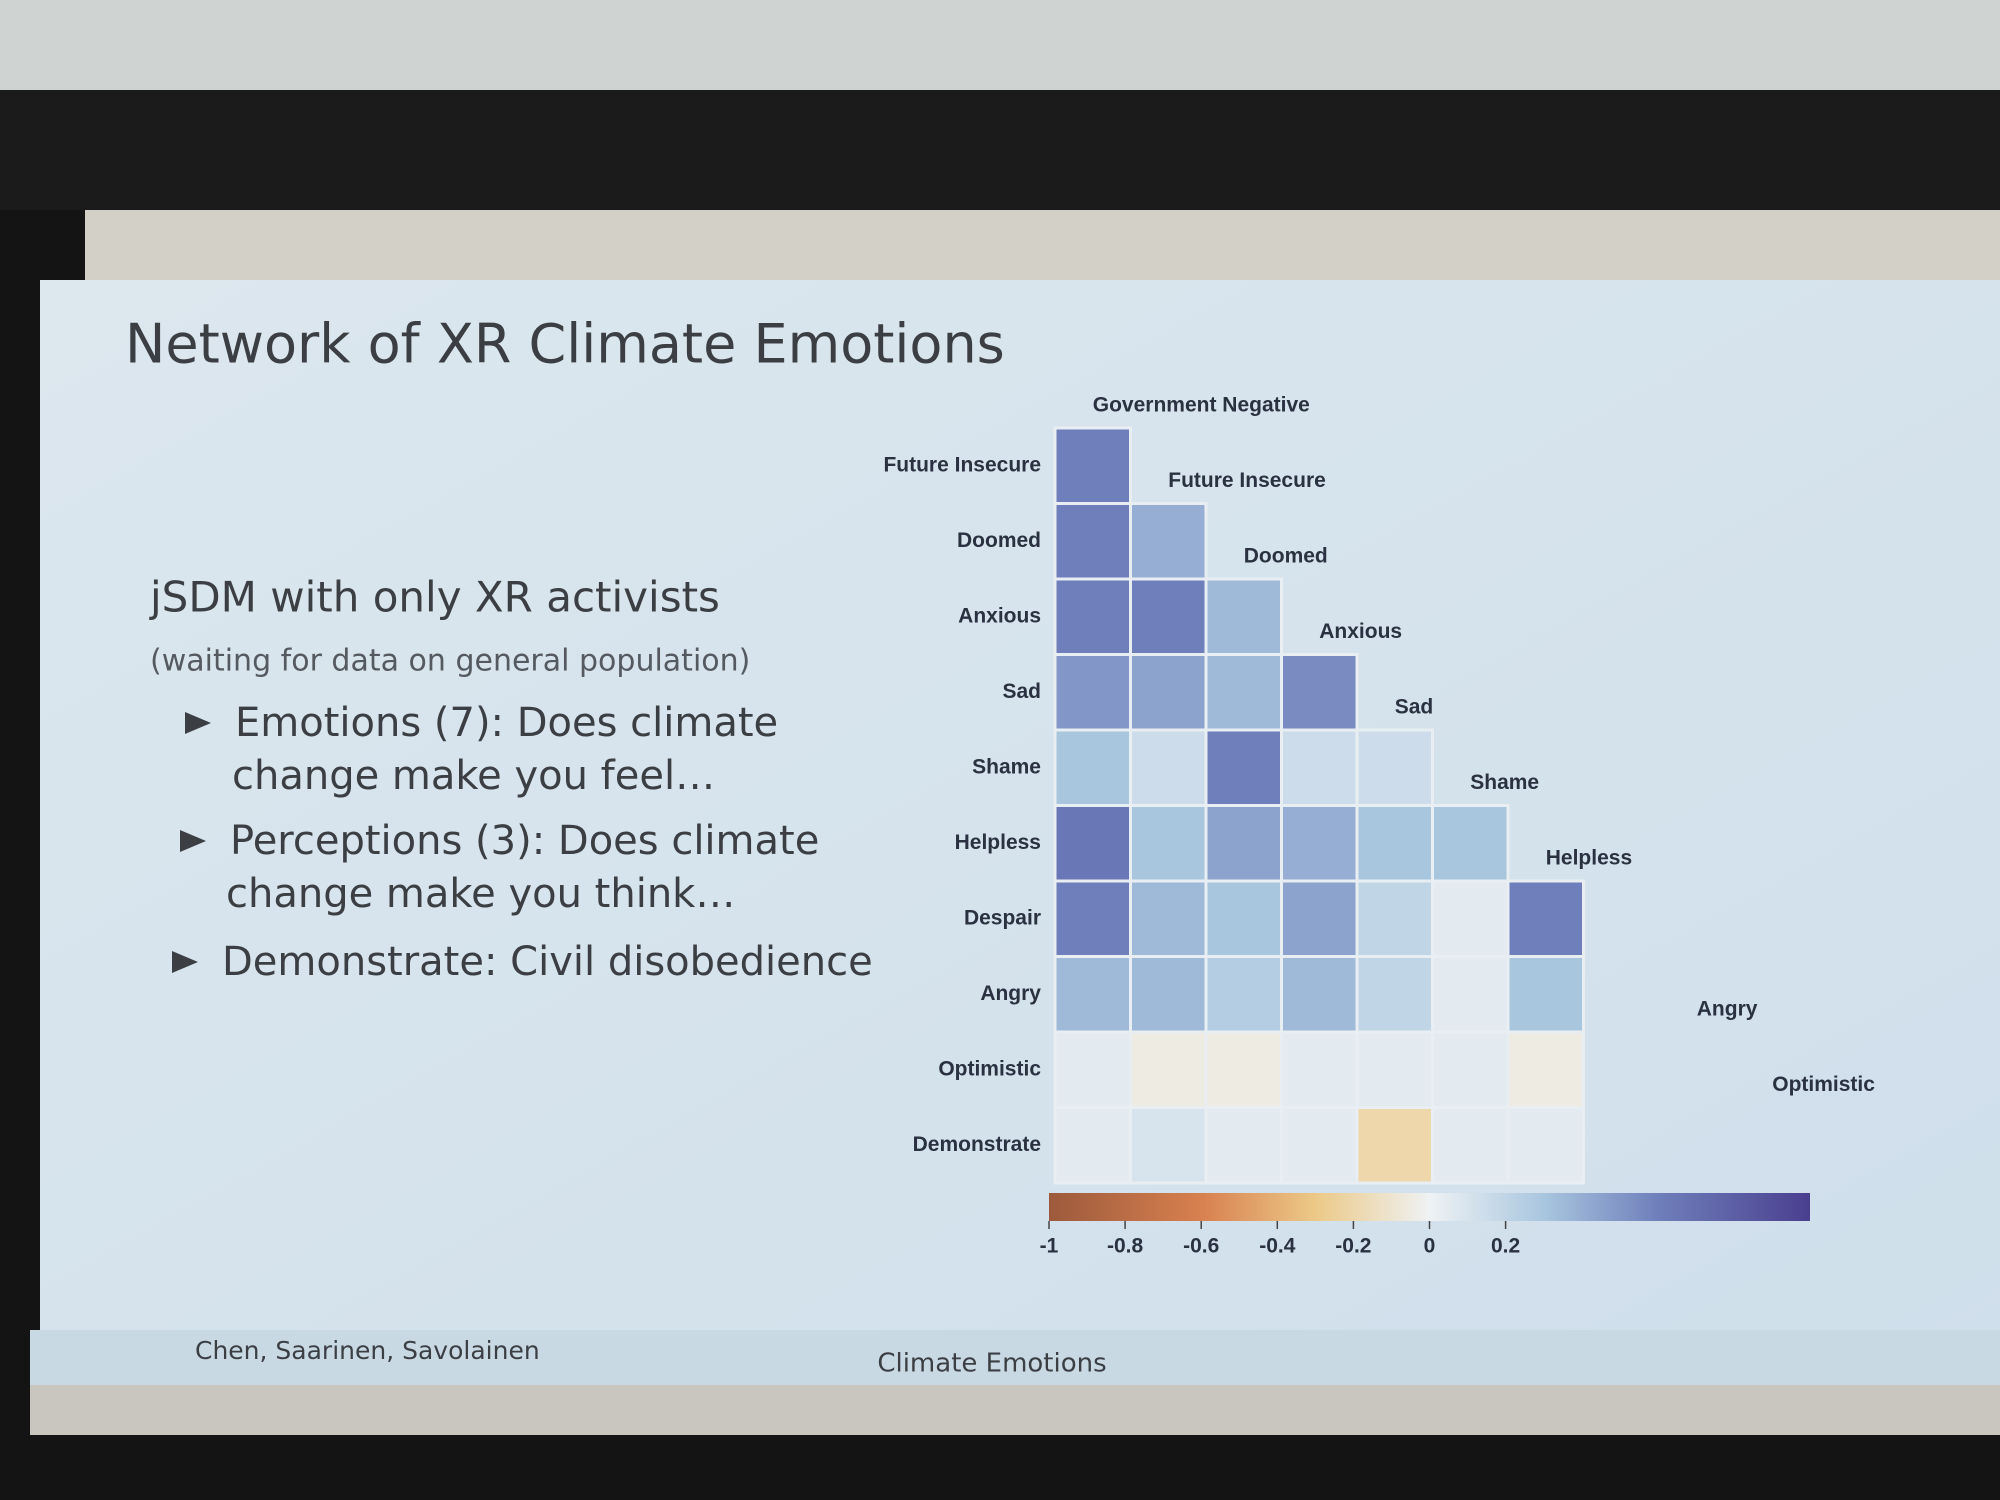 Image resolution: width=2000 pixels, height=1500 pixels. I want to click on column-label: Shame, so click(1504, 782).